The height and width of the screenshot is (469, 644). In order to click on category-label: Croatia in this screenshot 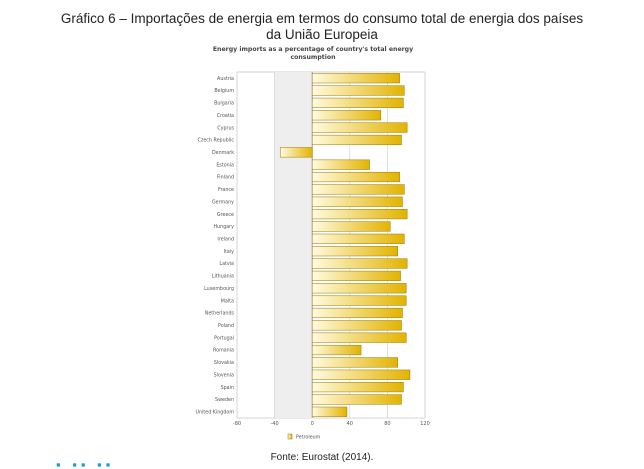, I will do `click(225, 116)`.